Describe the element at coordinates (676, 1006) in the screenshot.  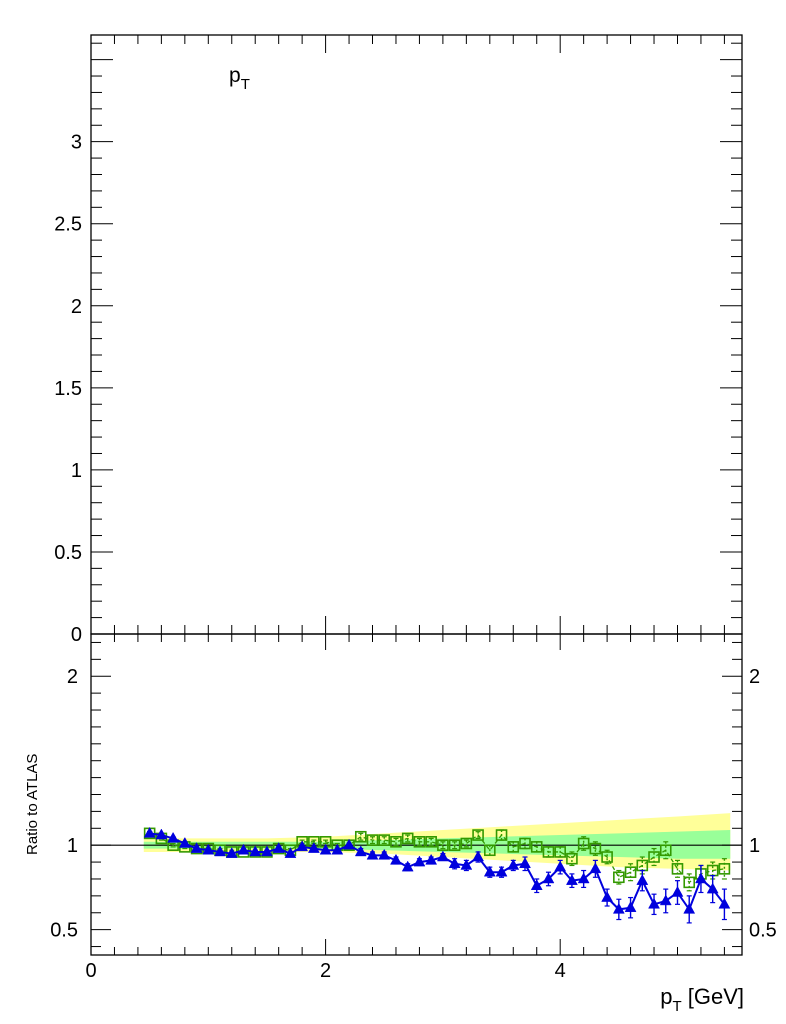
I see `x-axis-label-sub: T` at that location.